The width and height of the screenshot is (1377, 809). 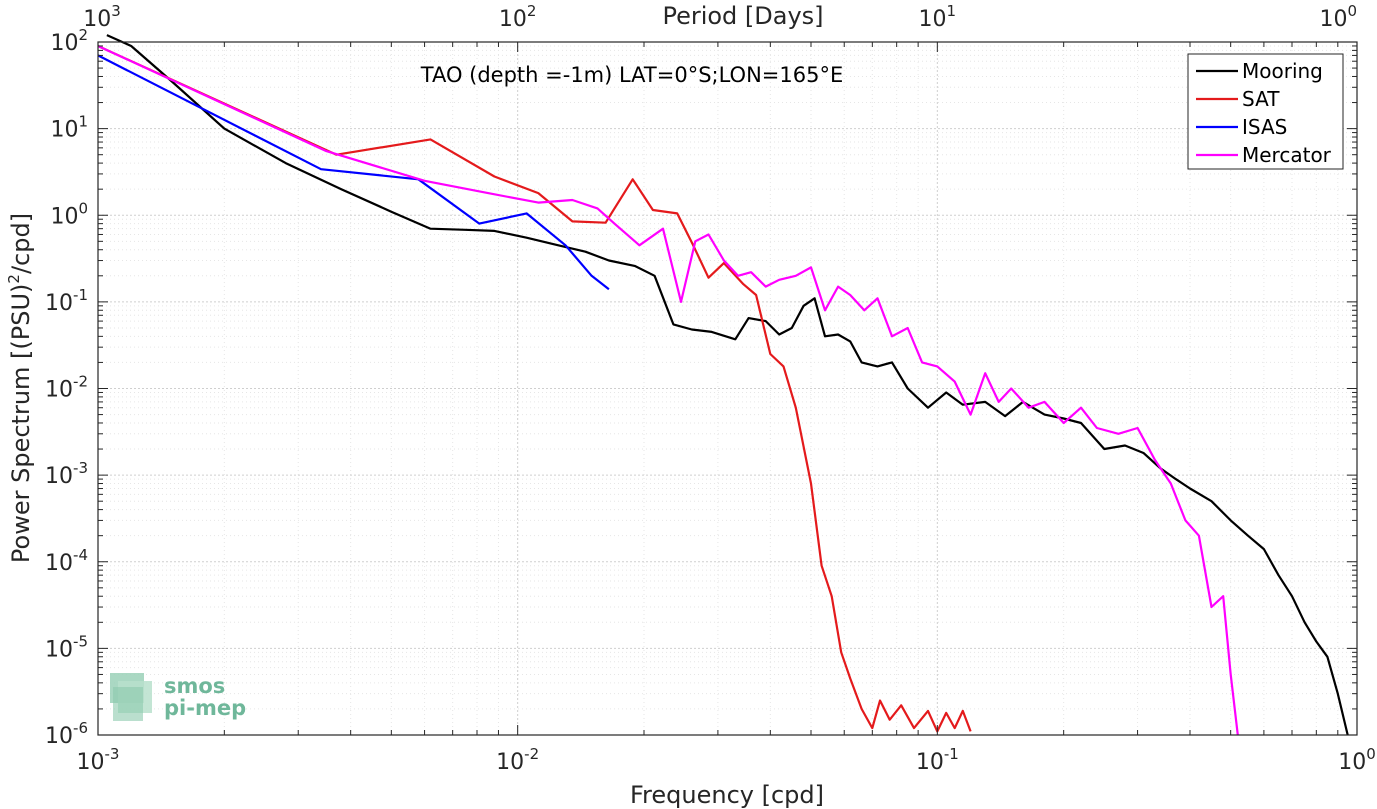 I want to click on x-tick-label-exponent: 0, so click(x=1371, y=754).